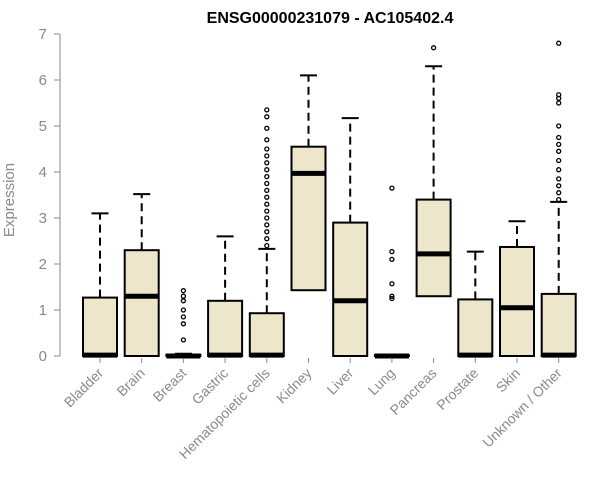  I want to click on y-tick-label: 1, so click(43, 310).